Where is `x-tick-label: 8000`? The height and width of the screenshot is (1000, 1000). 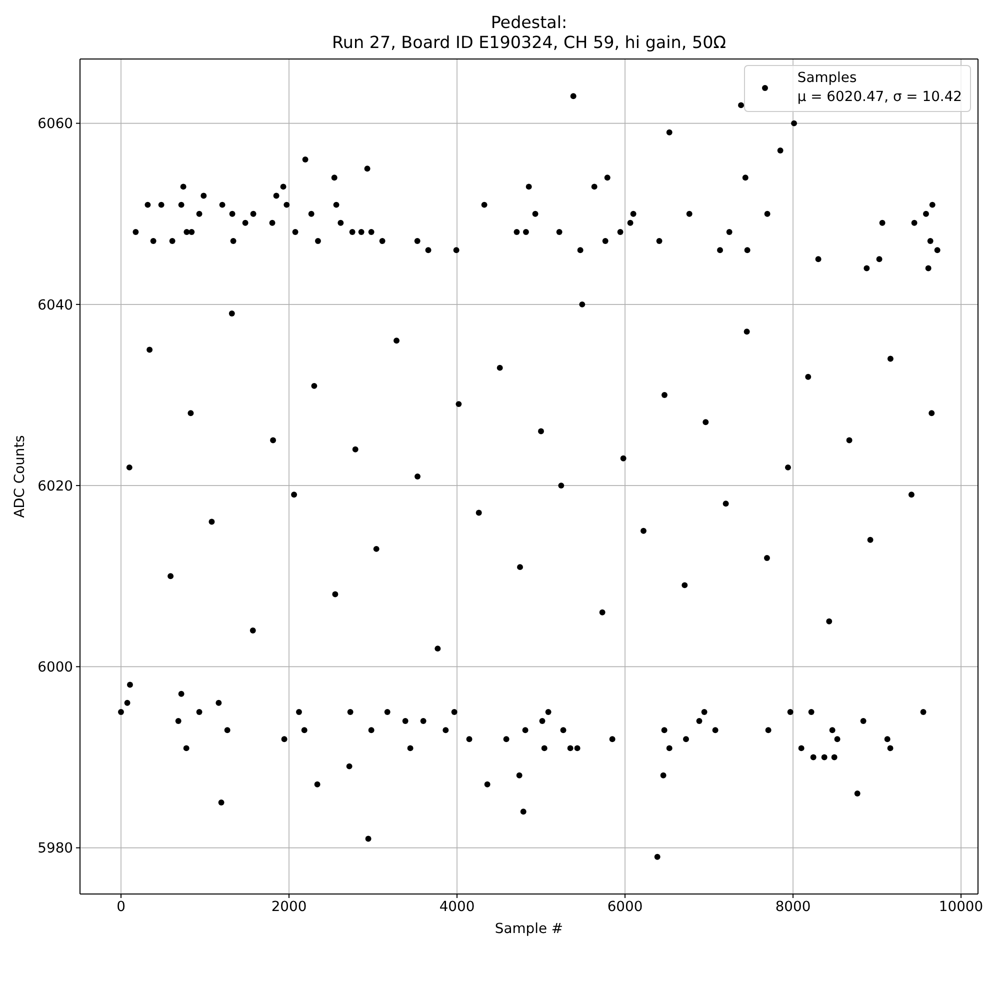 x-tick-label: 8000 is located at coordinates (793, 906).